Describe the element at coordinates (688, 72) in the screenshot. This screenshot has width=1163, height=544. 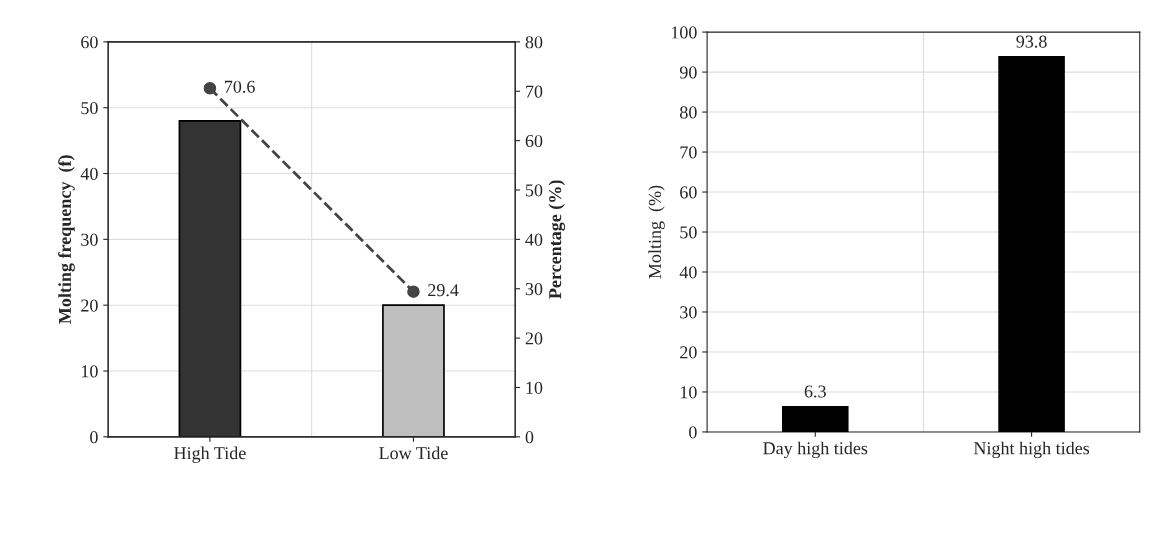
I see `y-tick-label: 90` at that location.